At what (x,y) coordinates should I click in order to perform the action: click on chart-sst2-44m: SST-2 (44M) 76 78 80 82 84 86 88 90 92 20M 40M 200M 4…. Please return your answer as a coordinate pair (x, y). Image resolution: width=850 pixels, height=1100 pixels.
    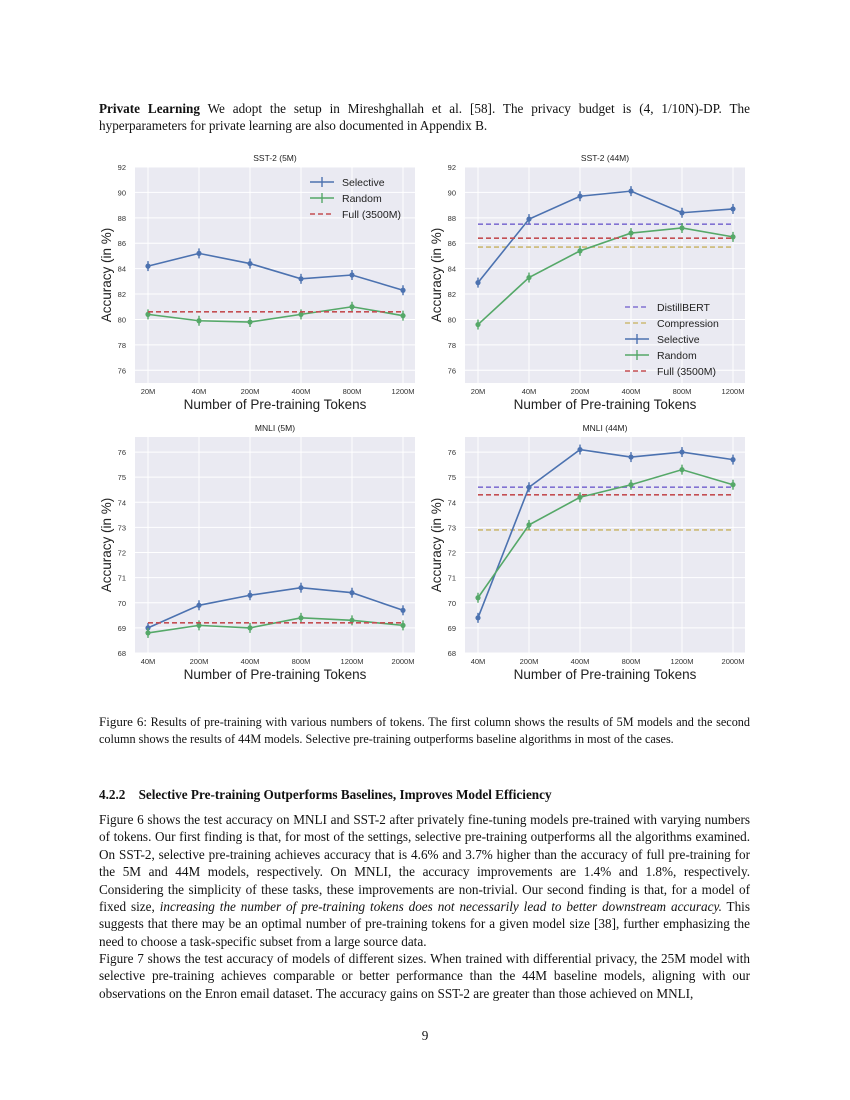
    Looking at the image, I should click on (587, 282).